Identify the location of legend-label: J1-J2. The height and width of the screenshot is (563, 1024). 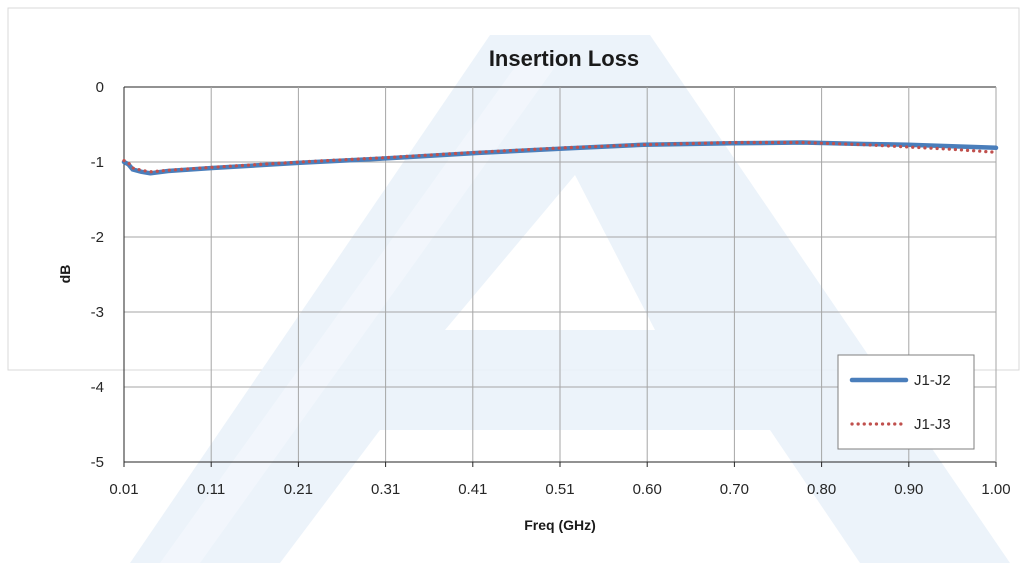
(932, 380).